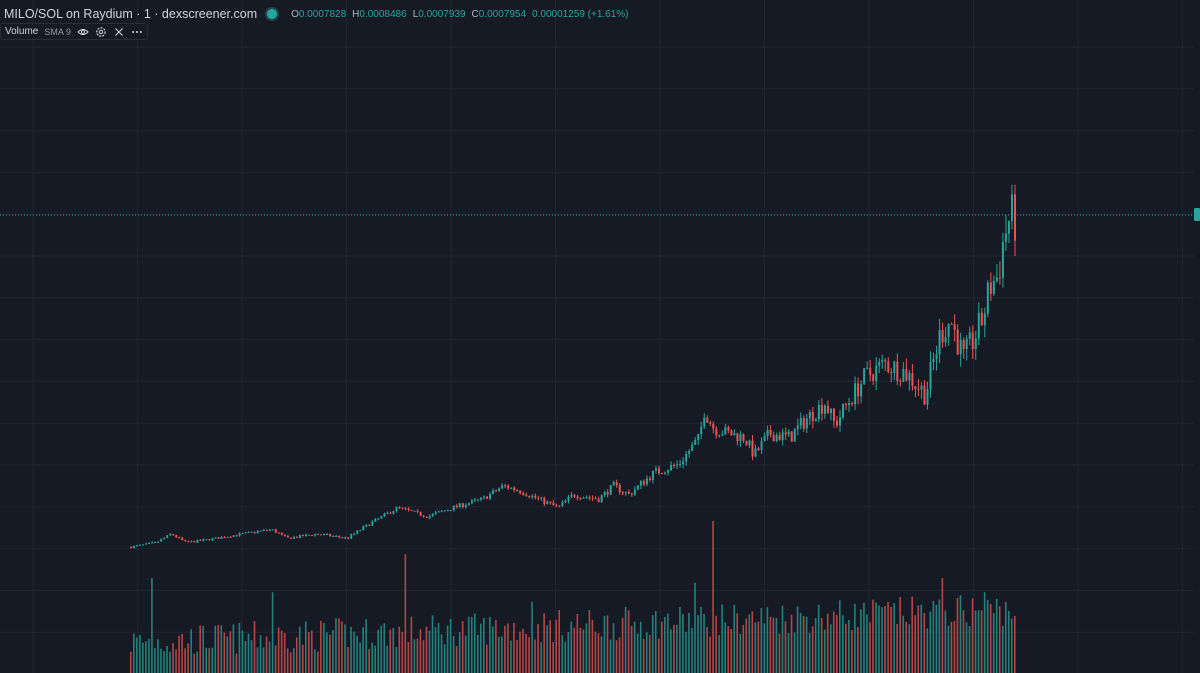 The image size is (1200, 673). Describe the element at coordinates (137, 32) in the screenshot. I see `more-icon` at that location.